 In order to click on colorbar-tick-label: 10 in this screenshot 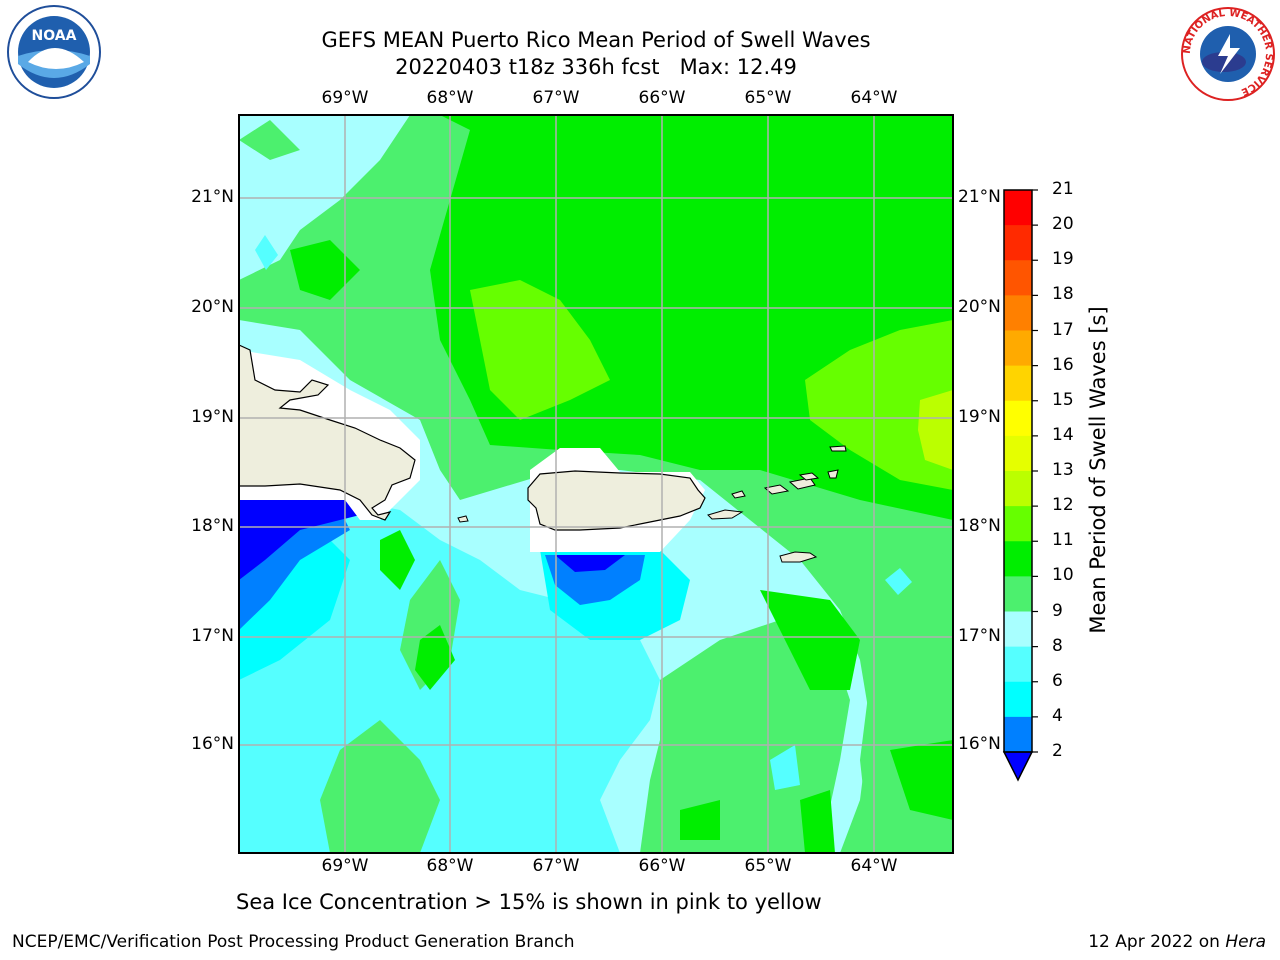, I will do `click(1063, 575)`.